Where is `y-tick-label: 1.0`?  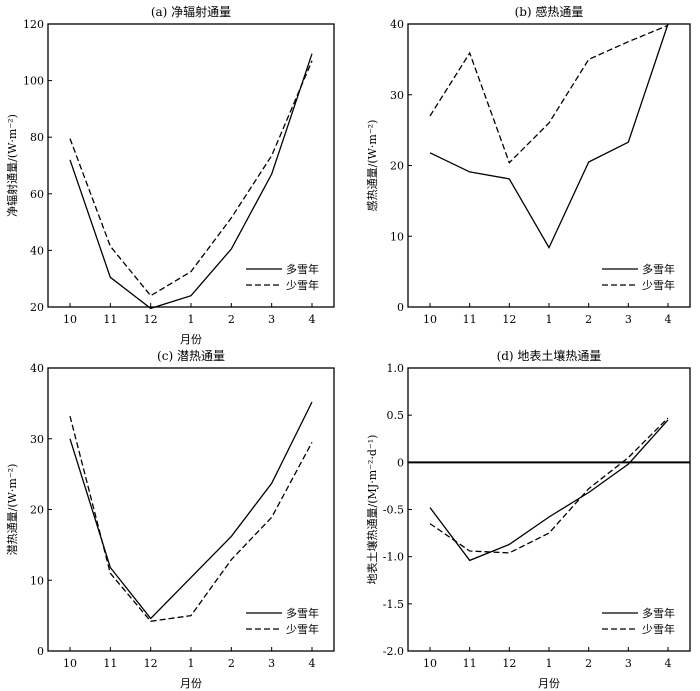 y-tick-label: 1.0 is located at coordinates (396, 368).